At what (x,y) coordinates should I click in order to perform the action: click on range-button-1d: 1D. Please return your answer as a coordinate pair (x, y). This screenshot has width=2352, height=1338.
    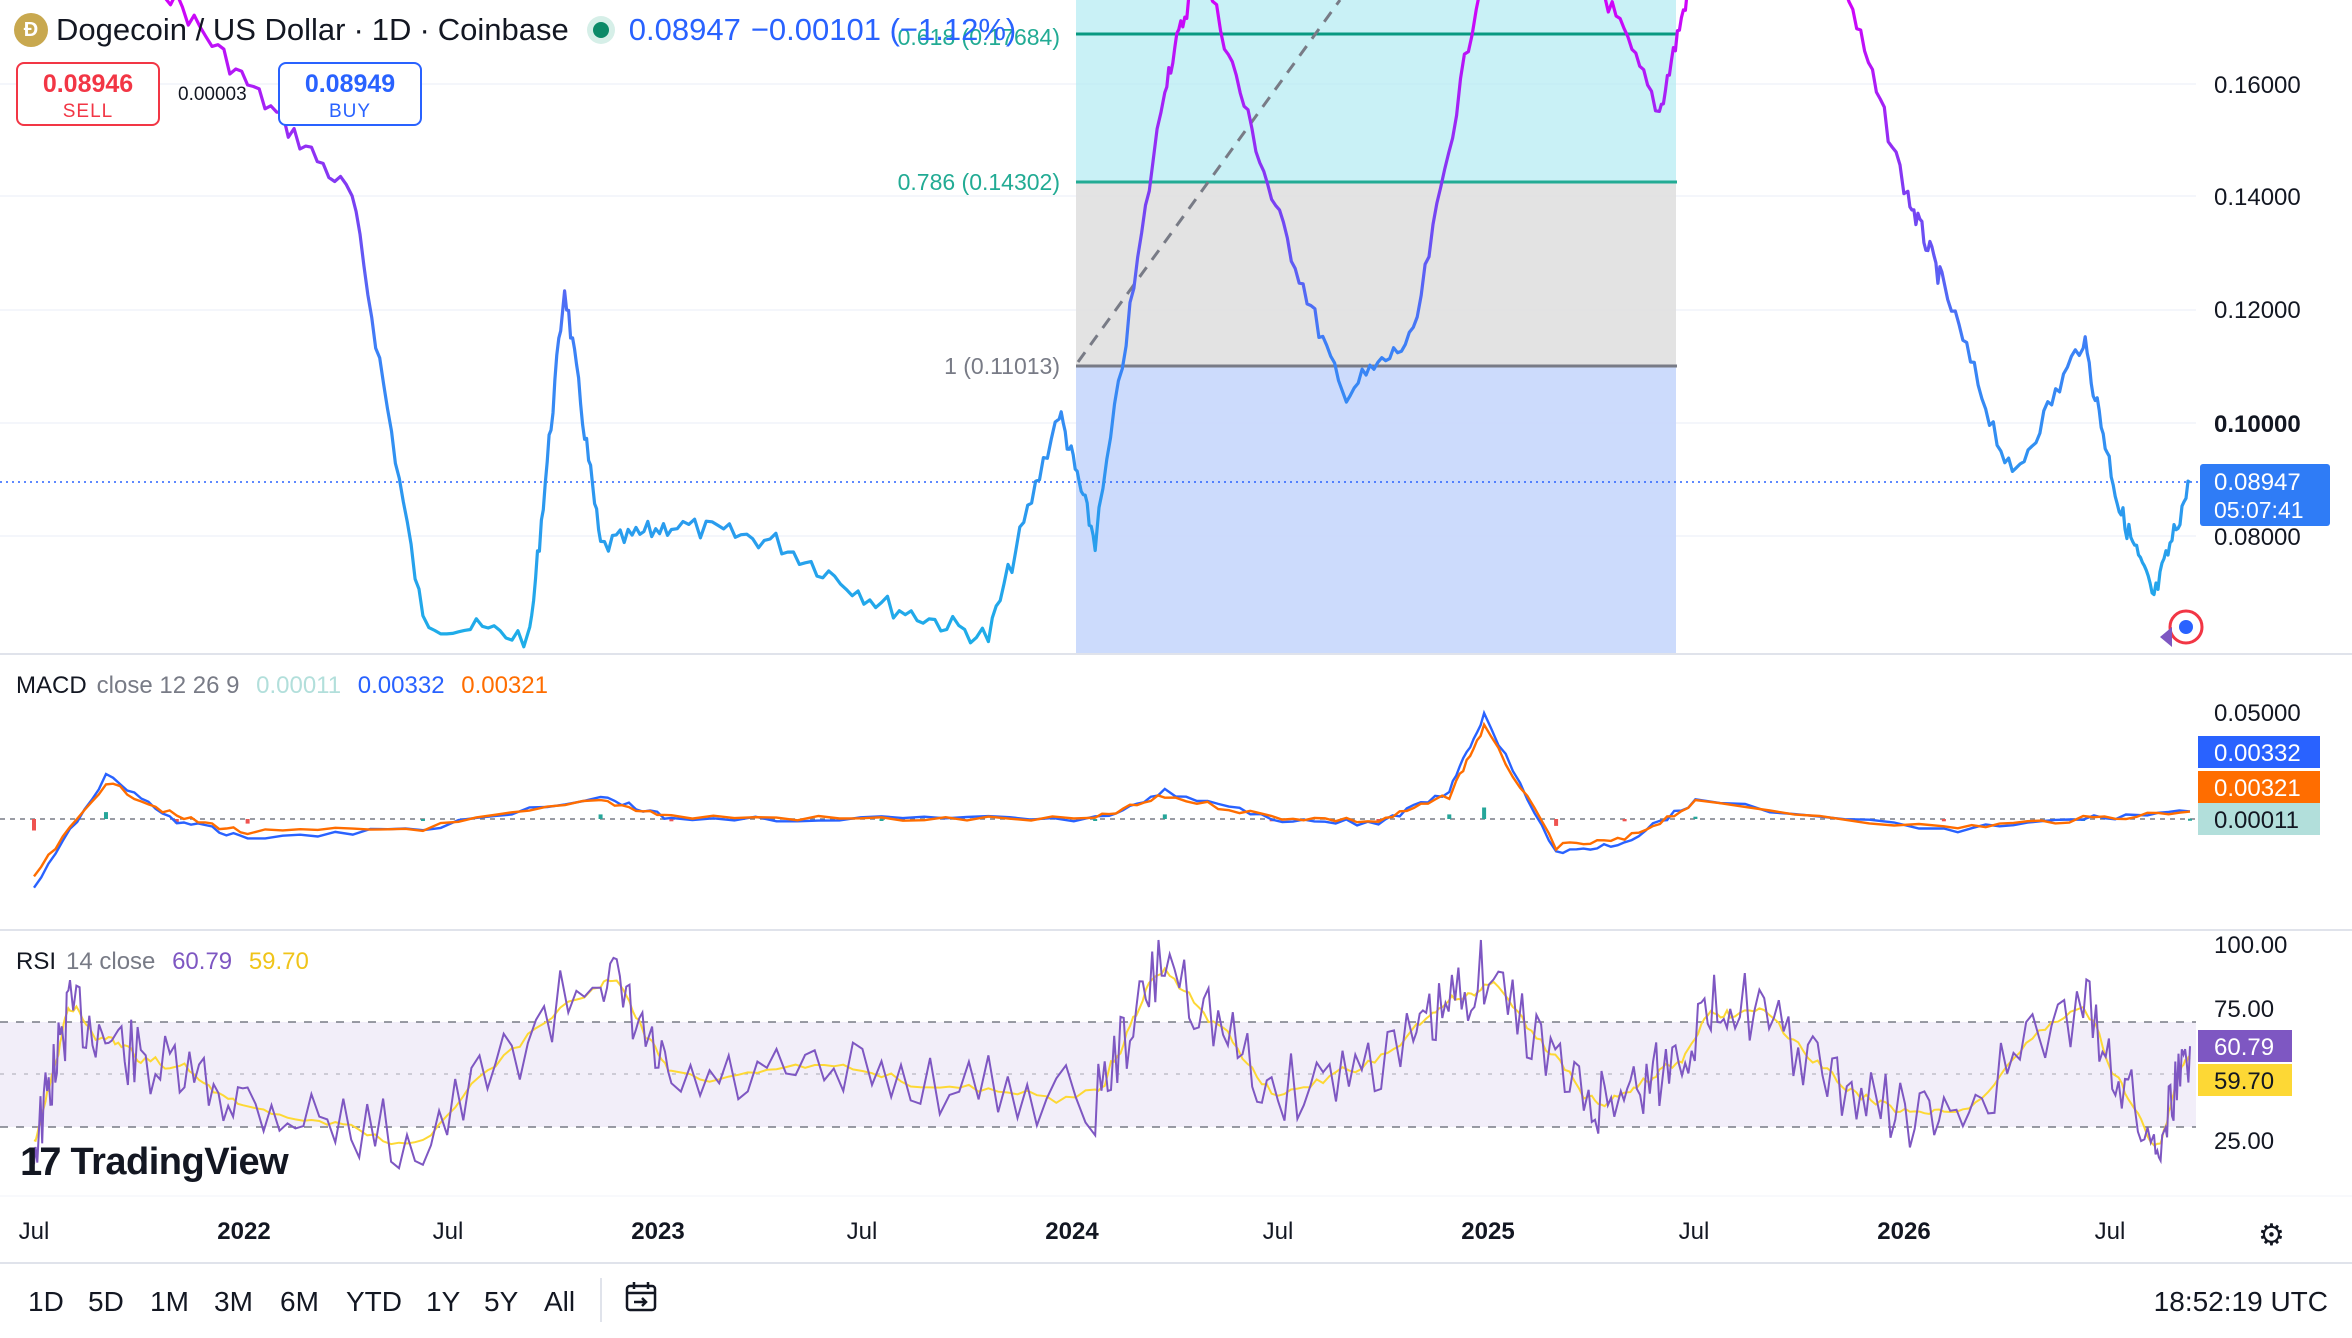
    Looking at the image, I should click on (46, 1301).